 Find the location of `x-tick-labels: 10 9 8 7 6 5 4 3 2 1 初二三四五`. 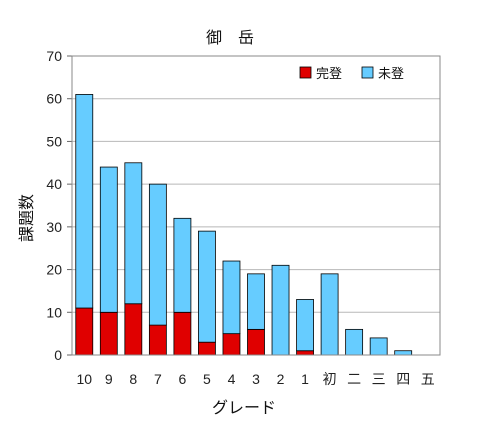

x-tick-labels: 10 9 8 7 6 5 4 3 2 1 初二三四五 is located at coordinates (255, 379).